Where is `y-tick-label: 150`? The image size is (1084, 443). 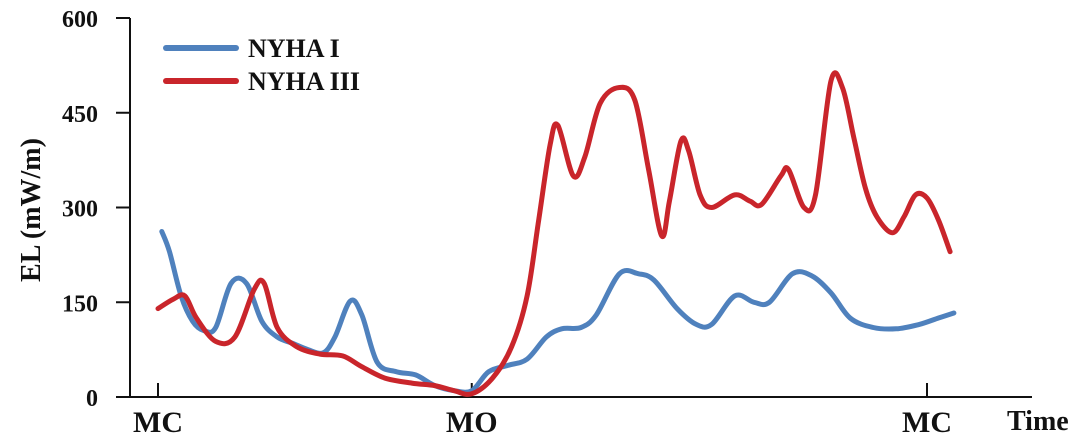 y-tick-label: 150 is located at coordinates (80, 304).